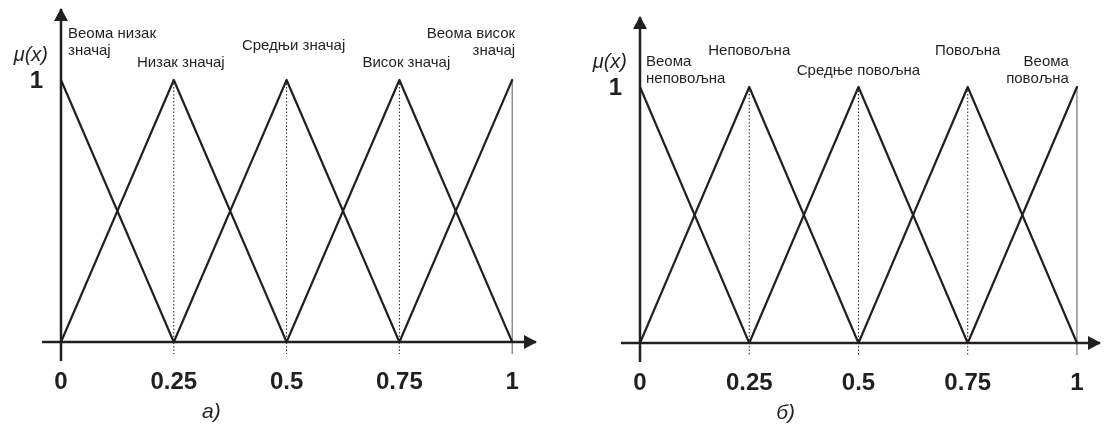  What do you see at coordinates (968, 49) in the screenshot?
I see `text: Повољна` at bounding box center [968, 49].